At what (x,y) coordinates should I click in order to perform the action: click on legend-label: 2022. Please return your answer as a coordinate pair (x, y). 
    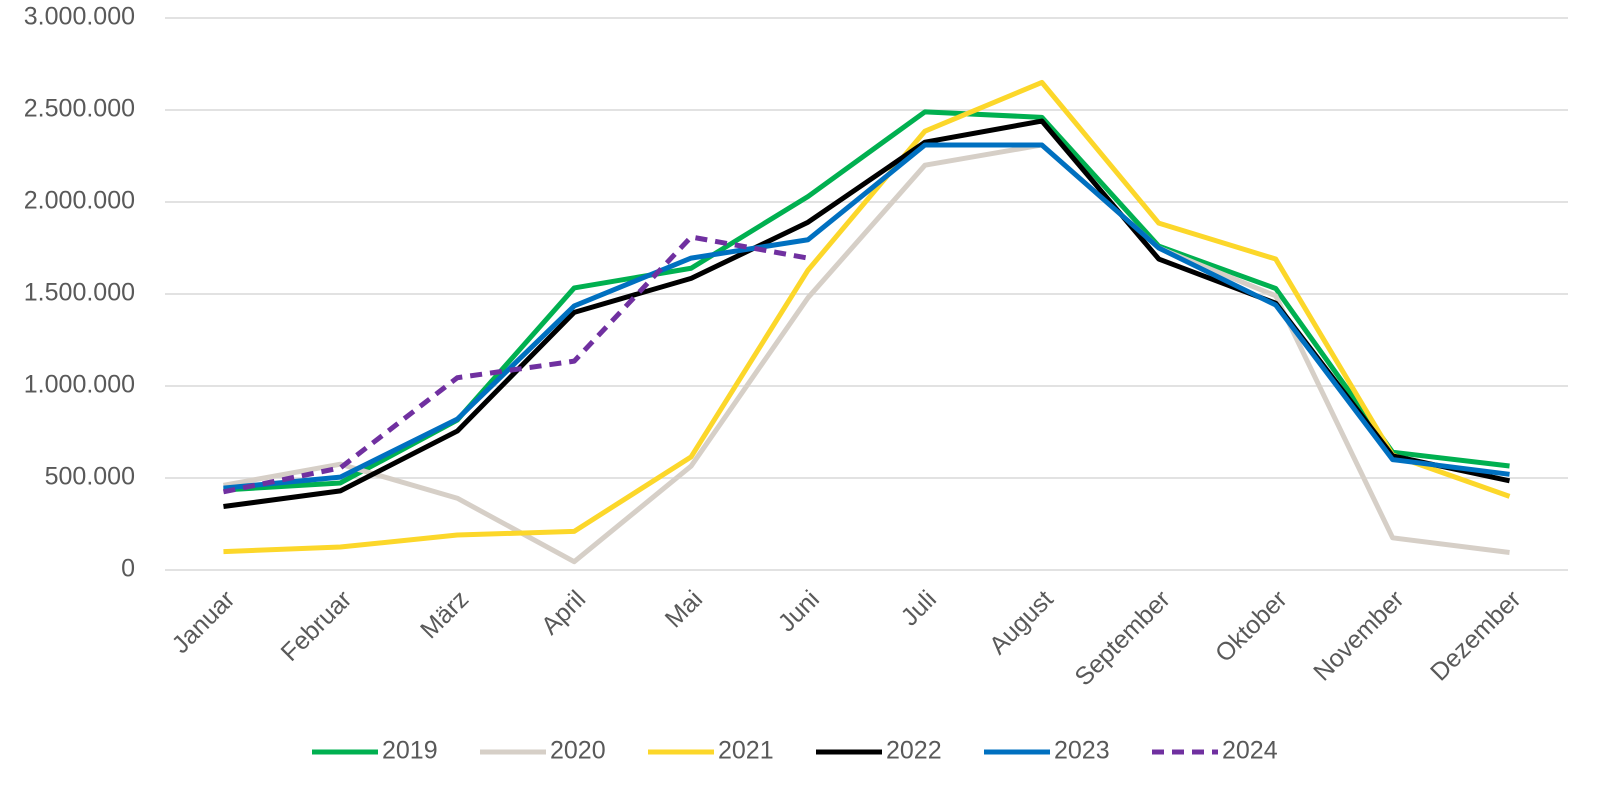
    Looking at the image, I should click on (914, 751).